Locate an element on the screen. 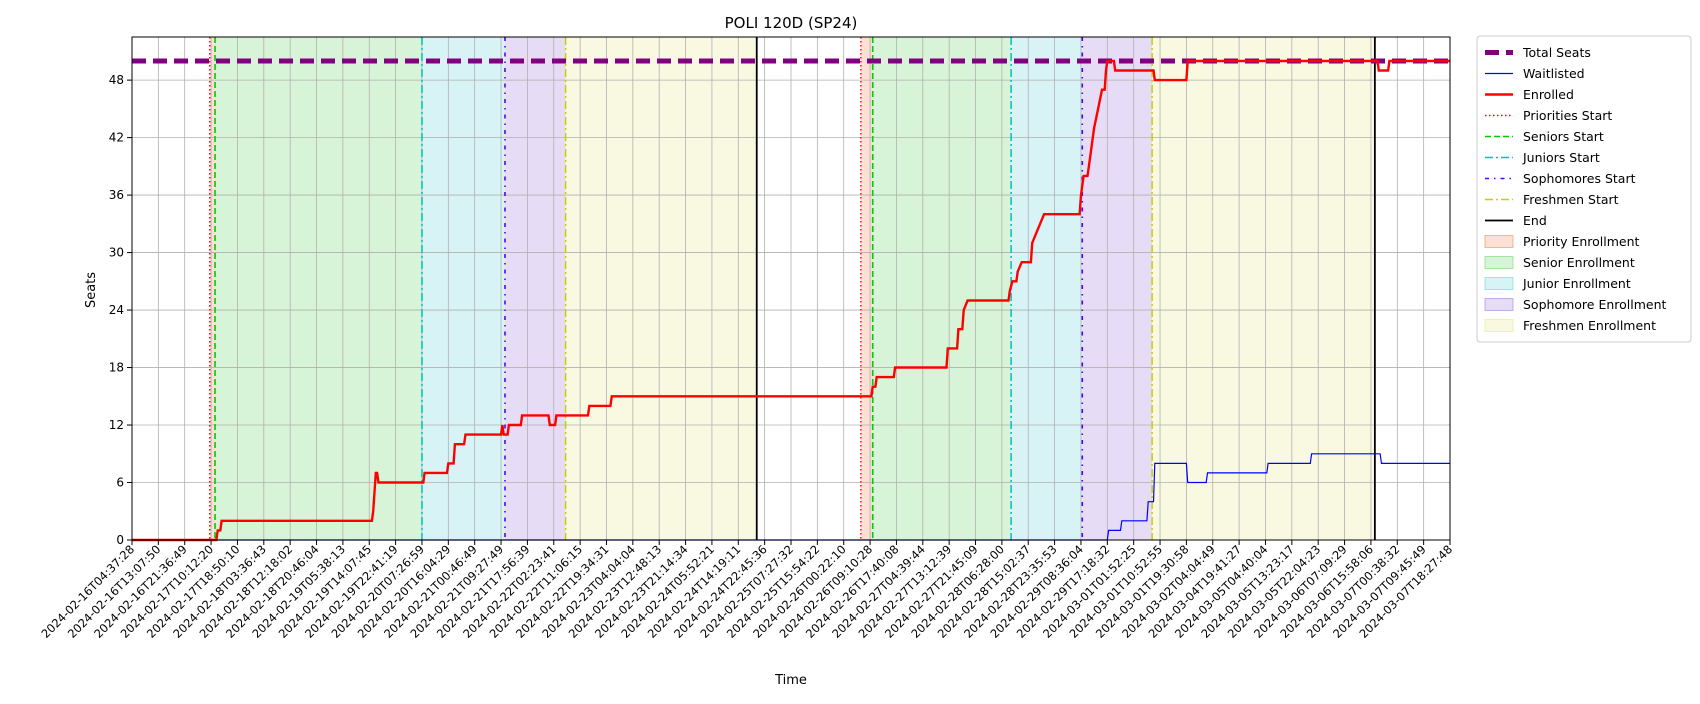 This screenshot has height=704, width=1700. y-tick-label: 6 is located at coordinates (120, 483).